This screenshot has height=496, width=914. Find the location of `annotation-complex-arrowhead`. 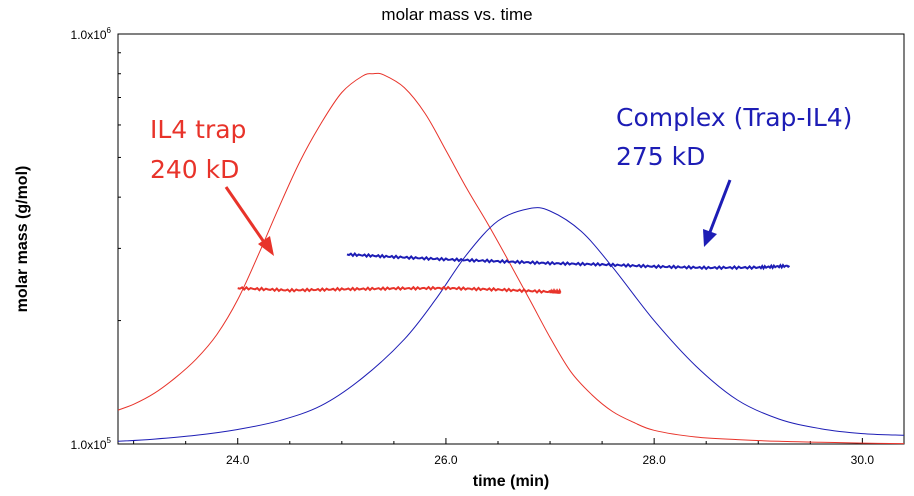

annotation-complex-arrowhead is located at coordinates (710, 238).